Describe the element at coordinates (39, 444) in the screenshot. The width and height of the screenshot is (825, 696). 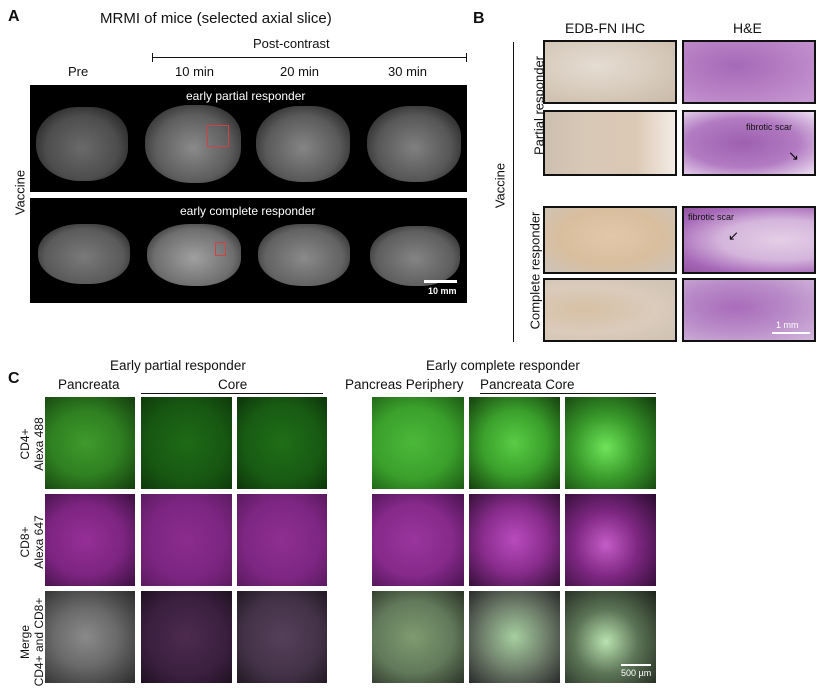
I see `row-label-cd4-line2: Alexa 488` at that location.